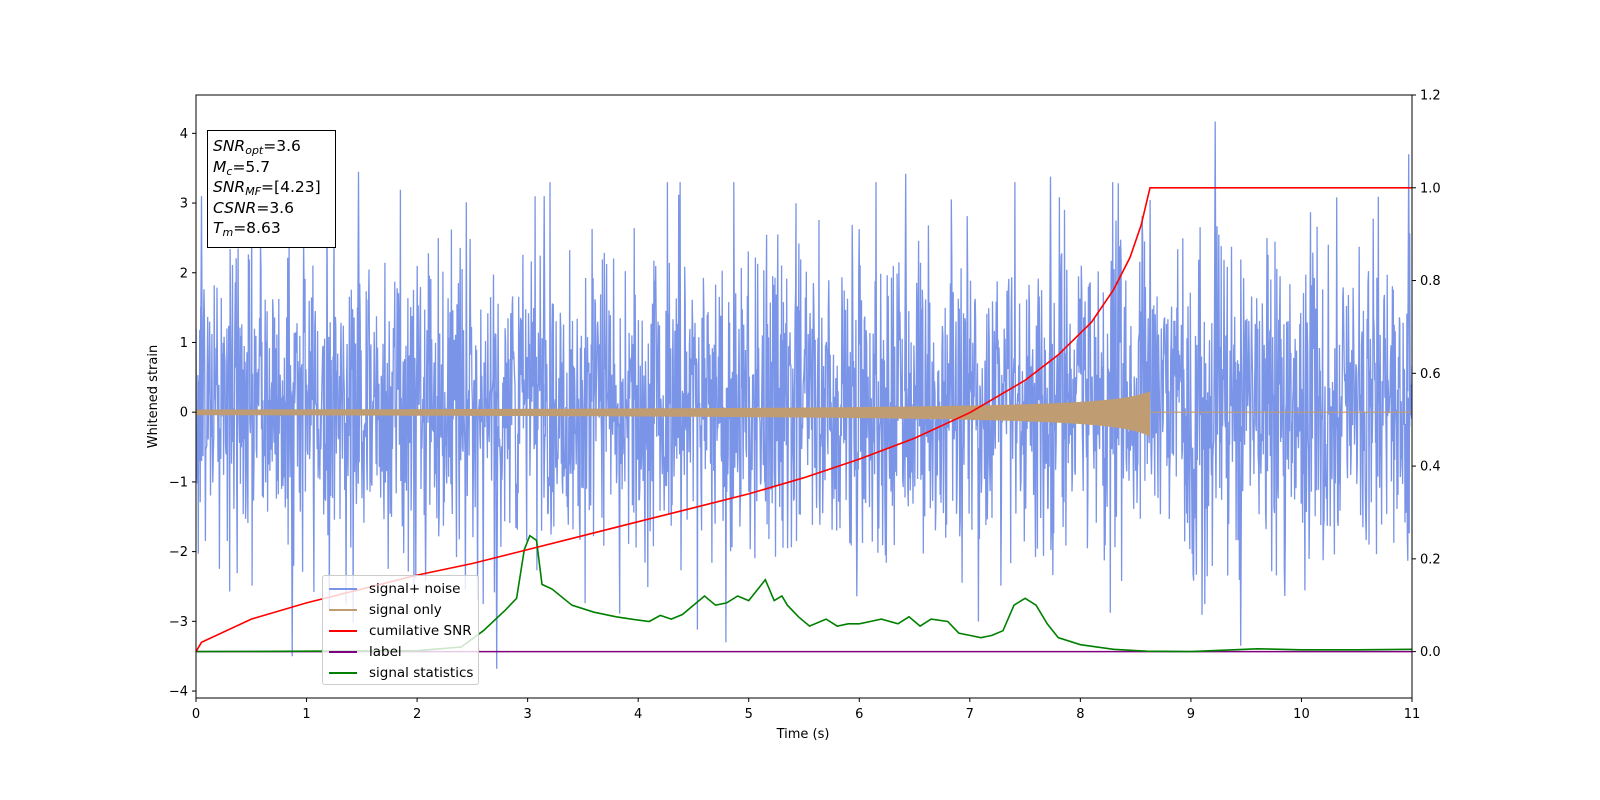 This screenshot has height=800, width=1600. What do you see at coordinates (803, 734) in the screenshot?
I see `x-axis-label: Time (s)` at bounding box center [803, 734].